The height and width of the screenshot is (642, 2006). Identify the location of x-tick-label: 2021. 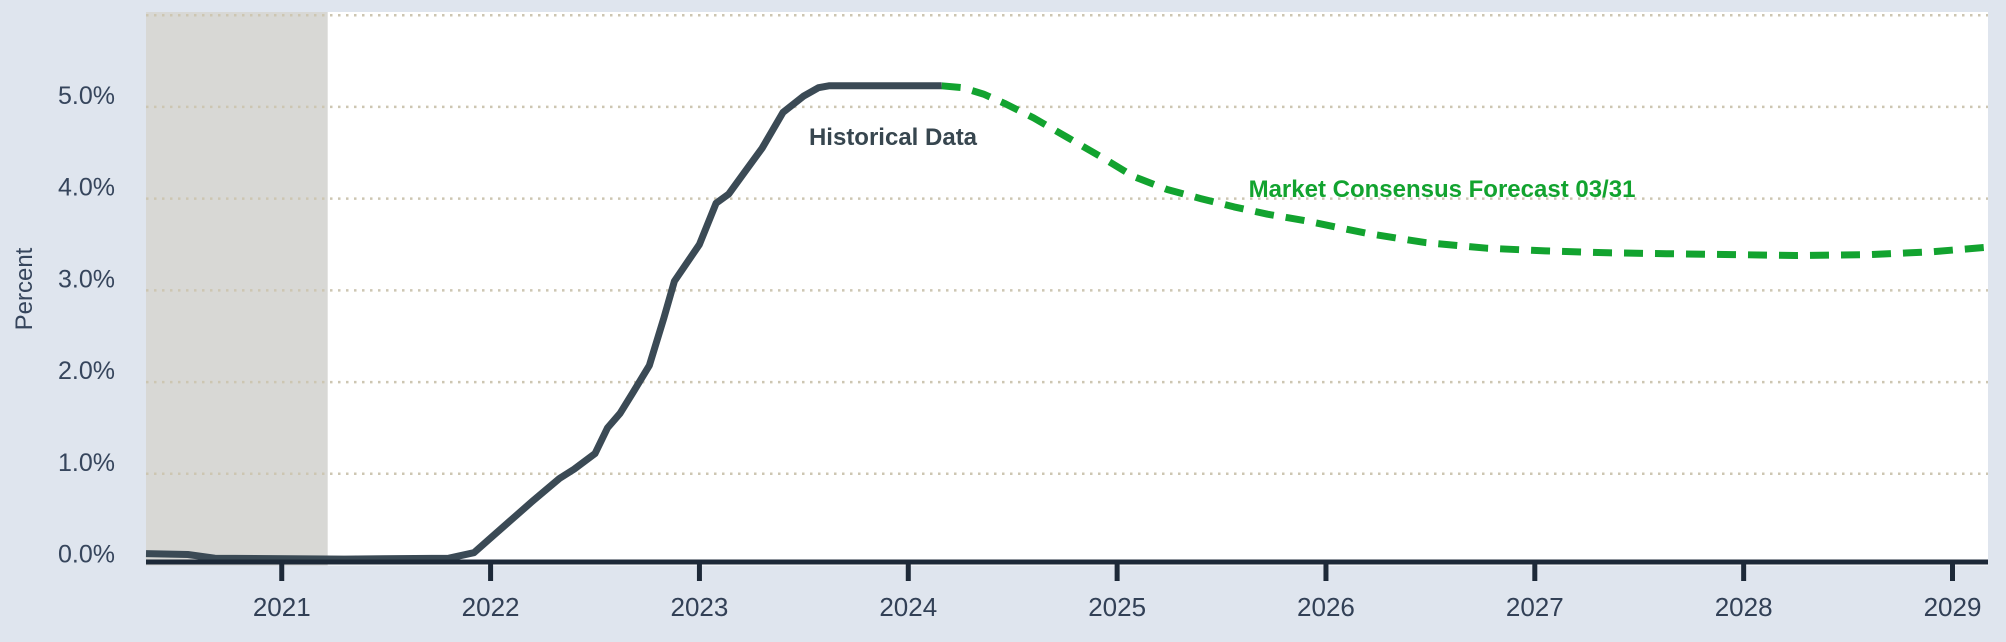
(282, 607).